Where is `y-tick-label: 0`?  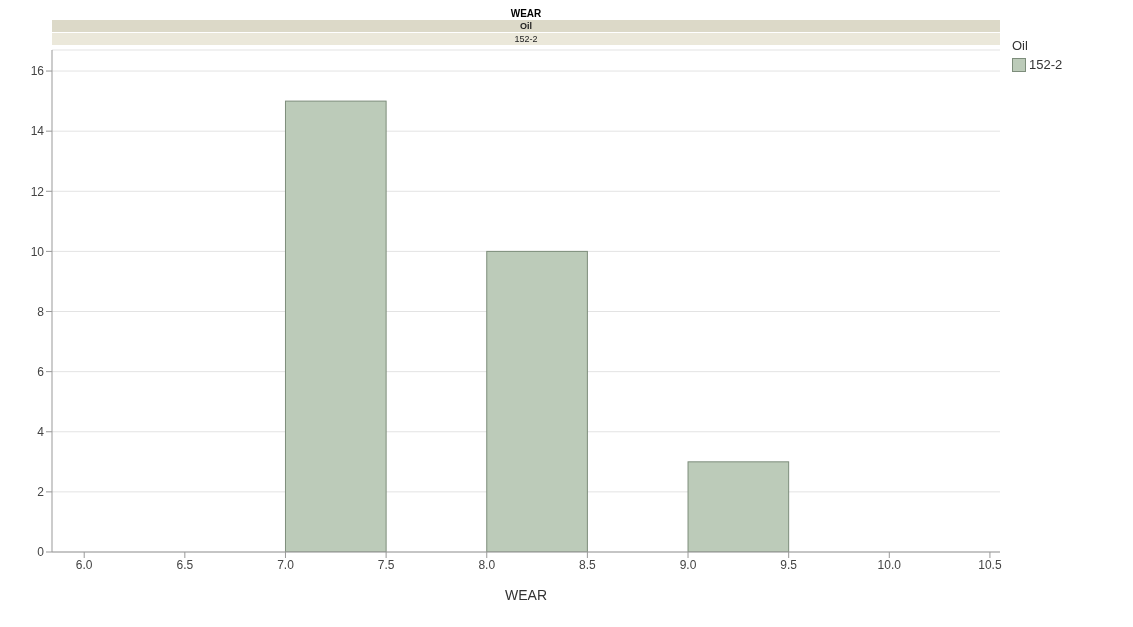 y-tick-label: 0 is located at coordinates (41, 552).